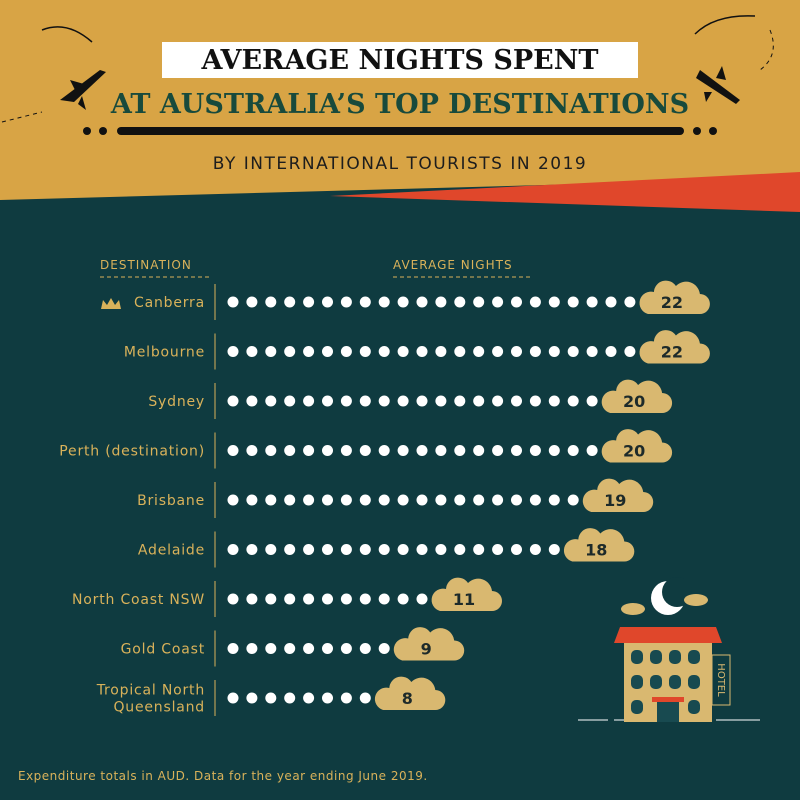 The width and height of the screenshot is (800, 800). I want to click on value-header: AVERAGE NIGHTS, so click(453, 265).